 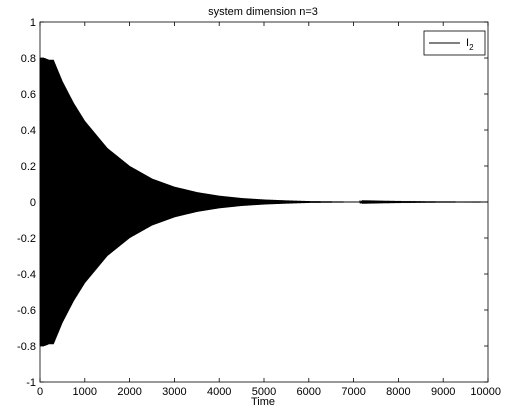 I want to click on x-axis-label: Time, so click(x=263, y=400).